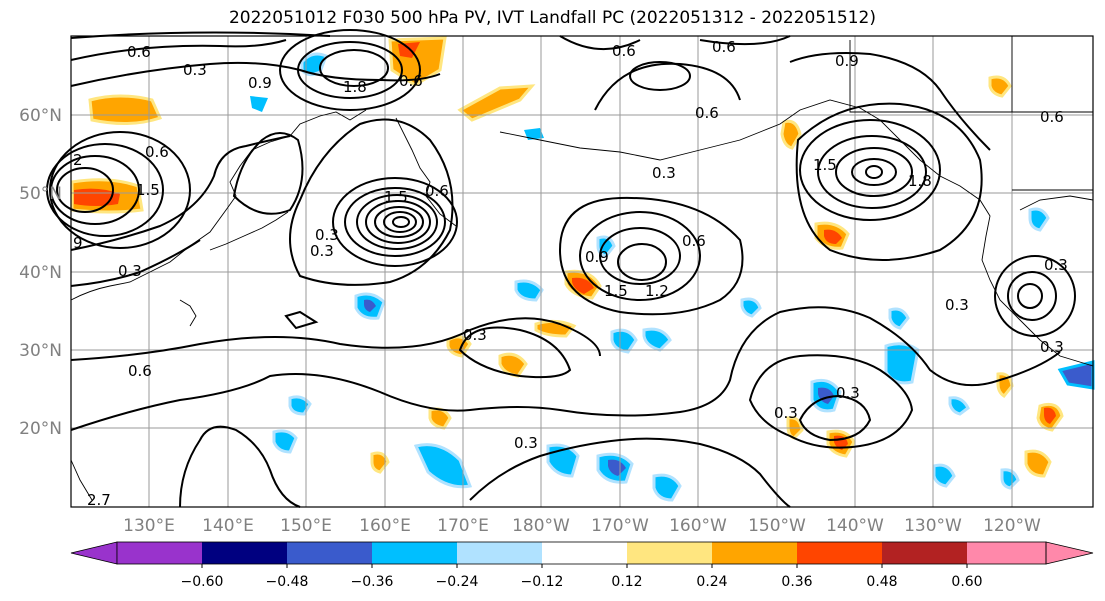 This screenshot has height=601, width=1105. I want to click on lon-label: 170°E, so click(463, 526).